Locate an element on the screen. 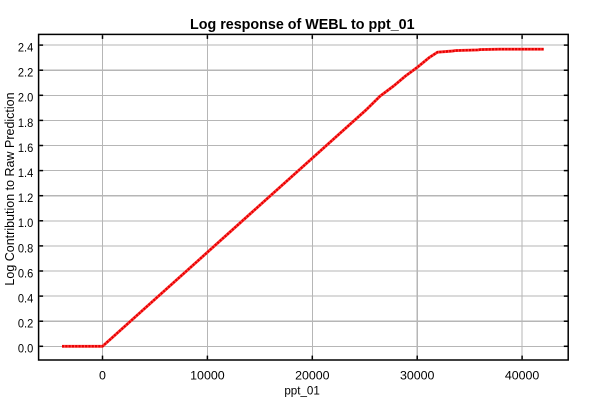 The height and width of the screenshot is (405, 600). svg-text: 0 is located at coordinates (102, 375).